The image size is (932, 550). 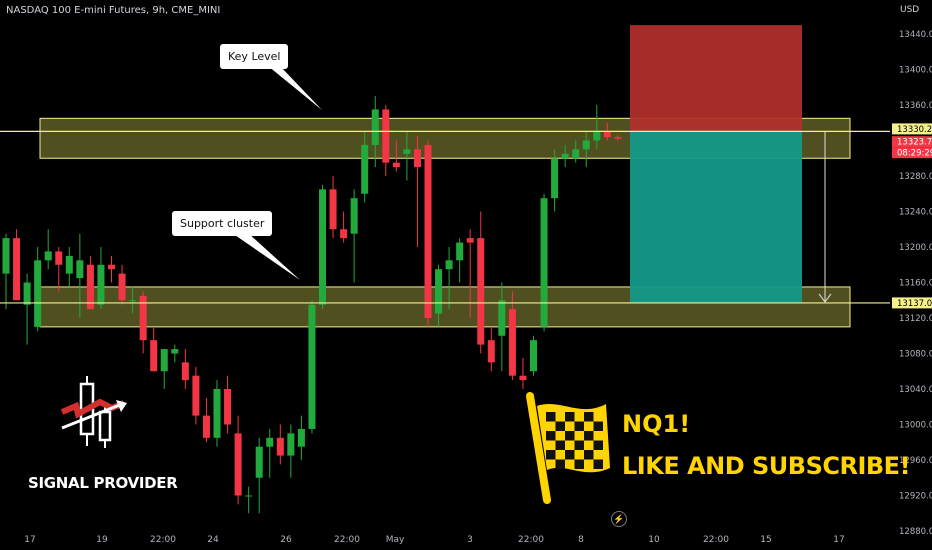 What do you see at coordinates (93, 412) in the screenshot?
I see `logo-graphic` at bounding box center [93, 412].